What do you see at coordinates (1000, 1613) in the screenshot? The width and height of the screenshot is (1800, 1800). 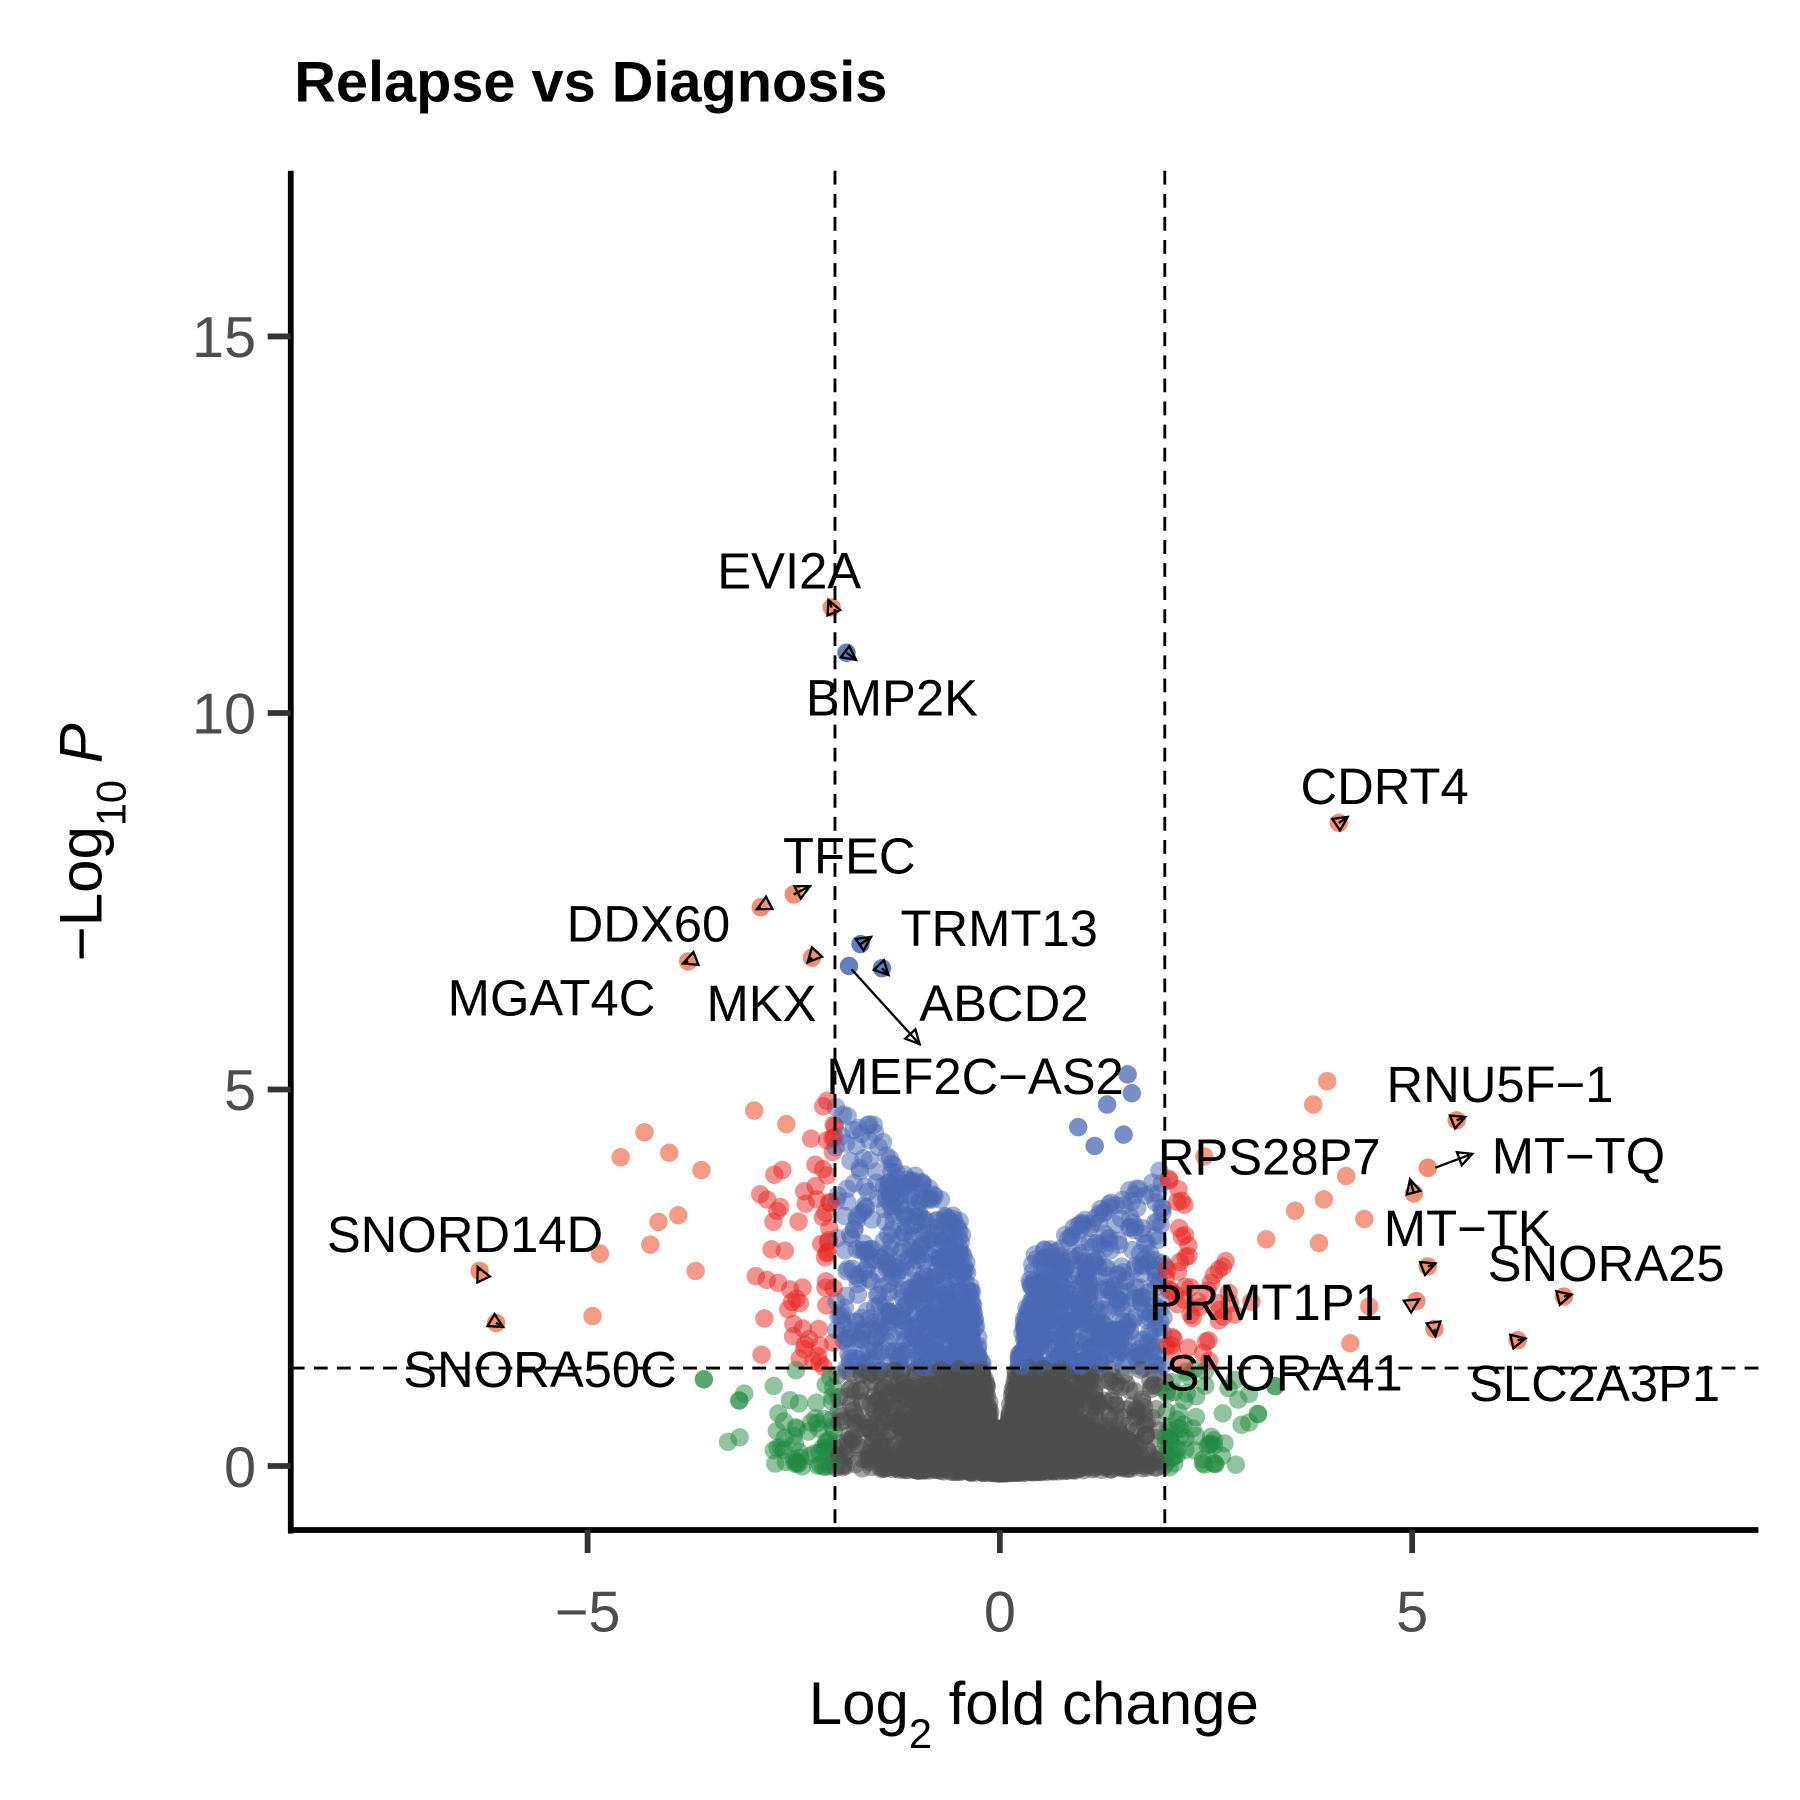 I see `x-tick-label: 0` at bounding box center [1000, 1613].